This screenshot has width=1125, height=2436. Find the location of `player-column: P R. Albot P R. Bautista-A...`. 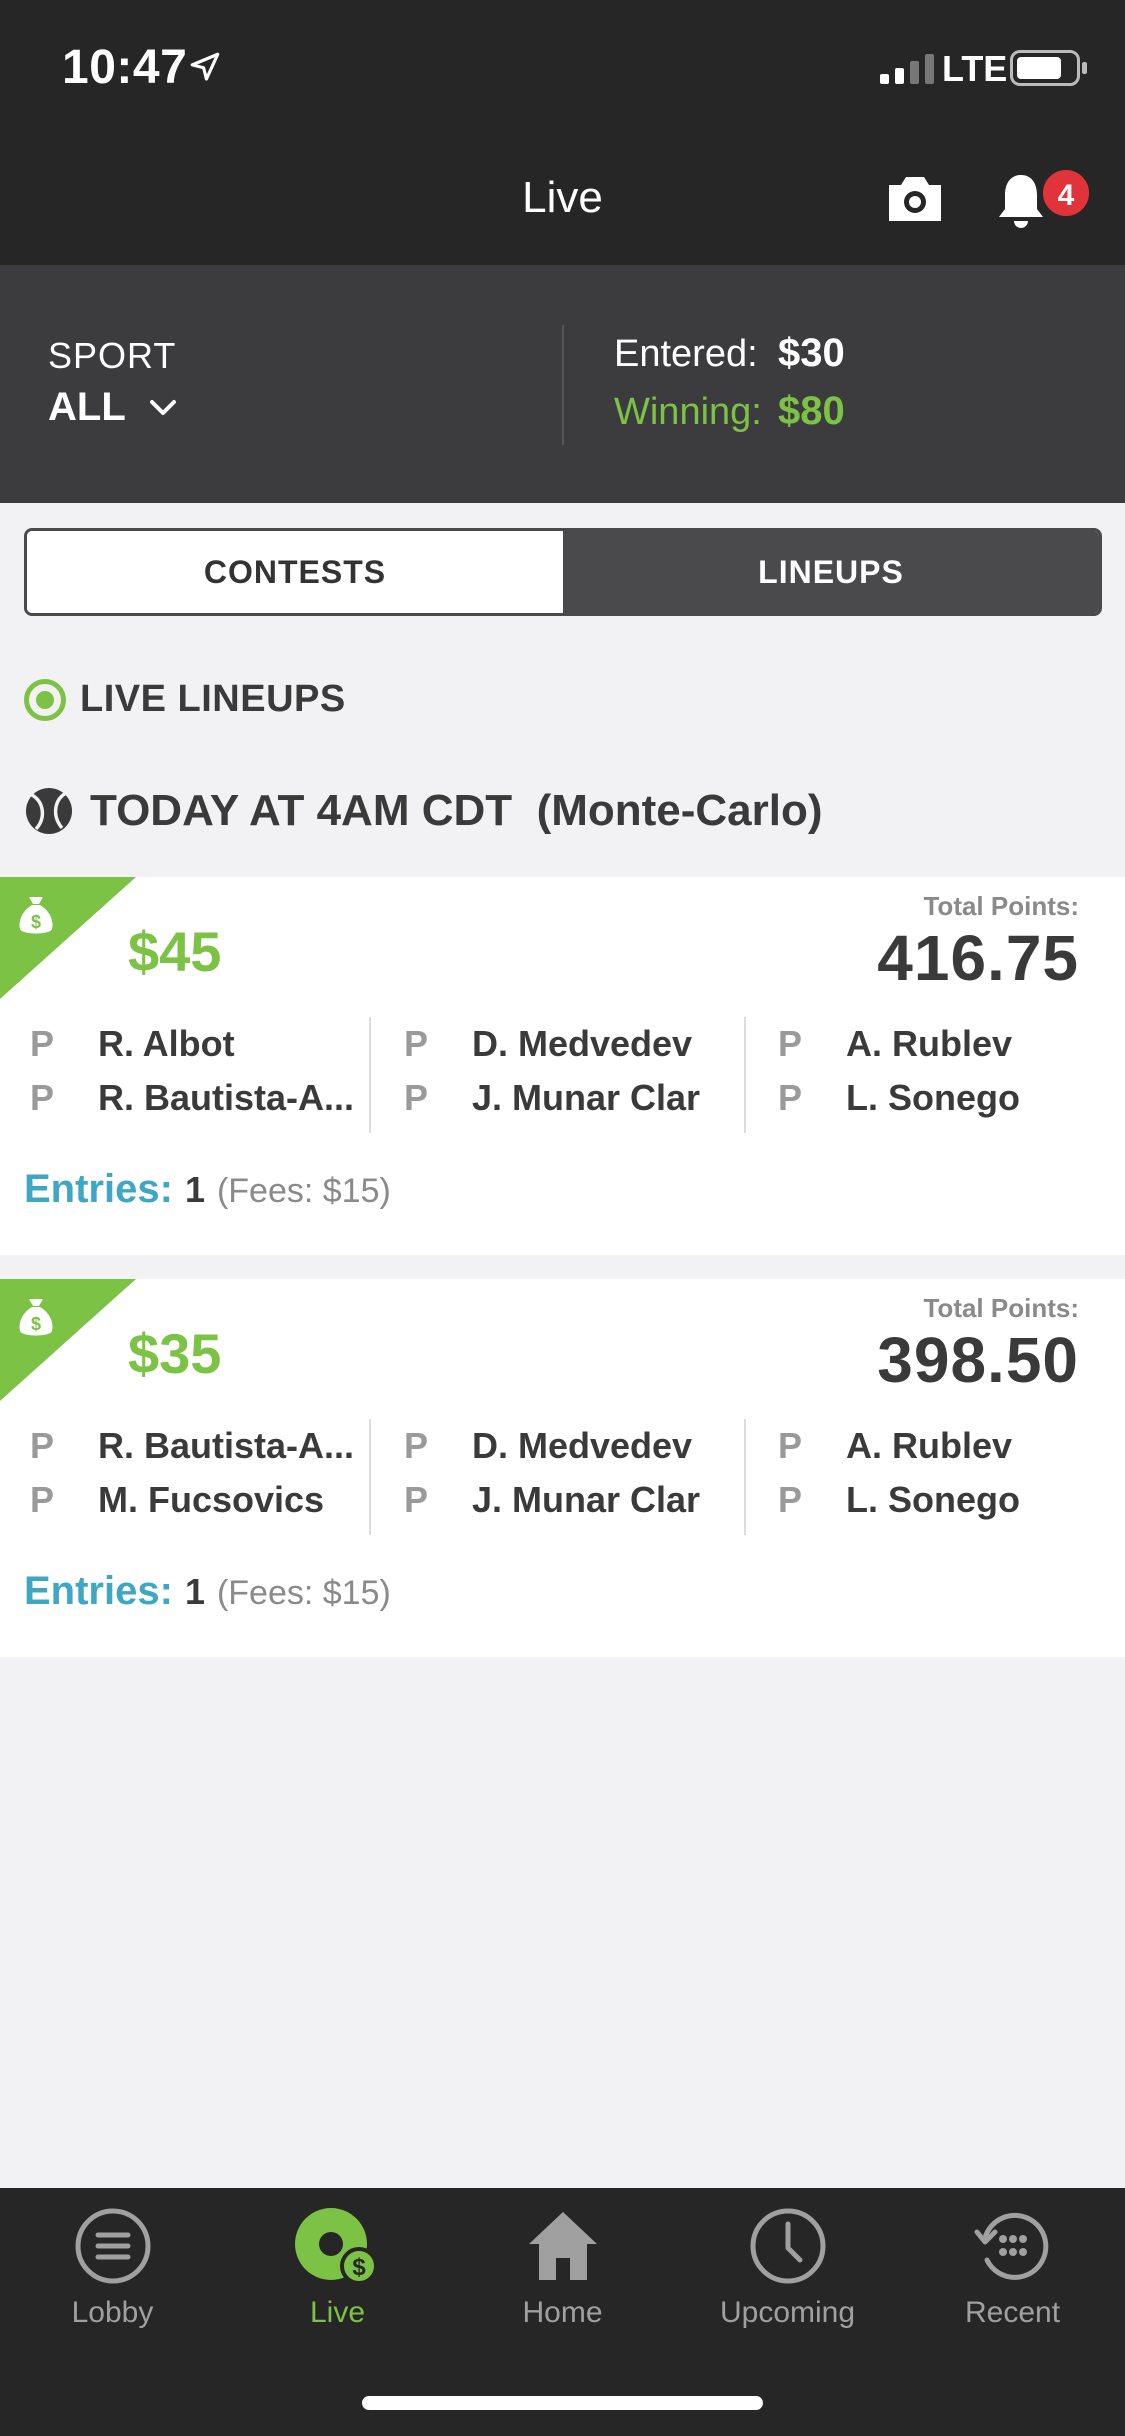

player-column: P R. Albot P R. Bautista-A... is located at coordinates (200, 1075).